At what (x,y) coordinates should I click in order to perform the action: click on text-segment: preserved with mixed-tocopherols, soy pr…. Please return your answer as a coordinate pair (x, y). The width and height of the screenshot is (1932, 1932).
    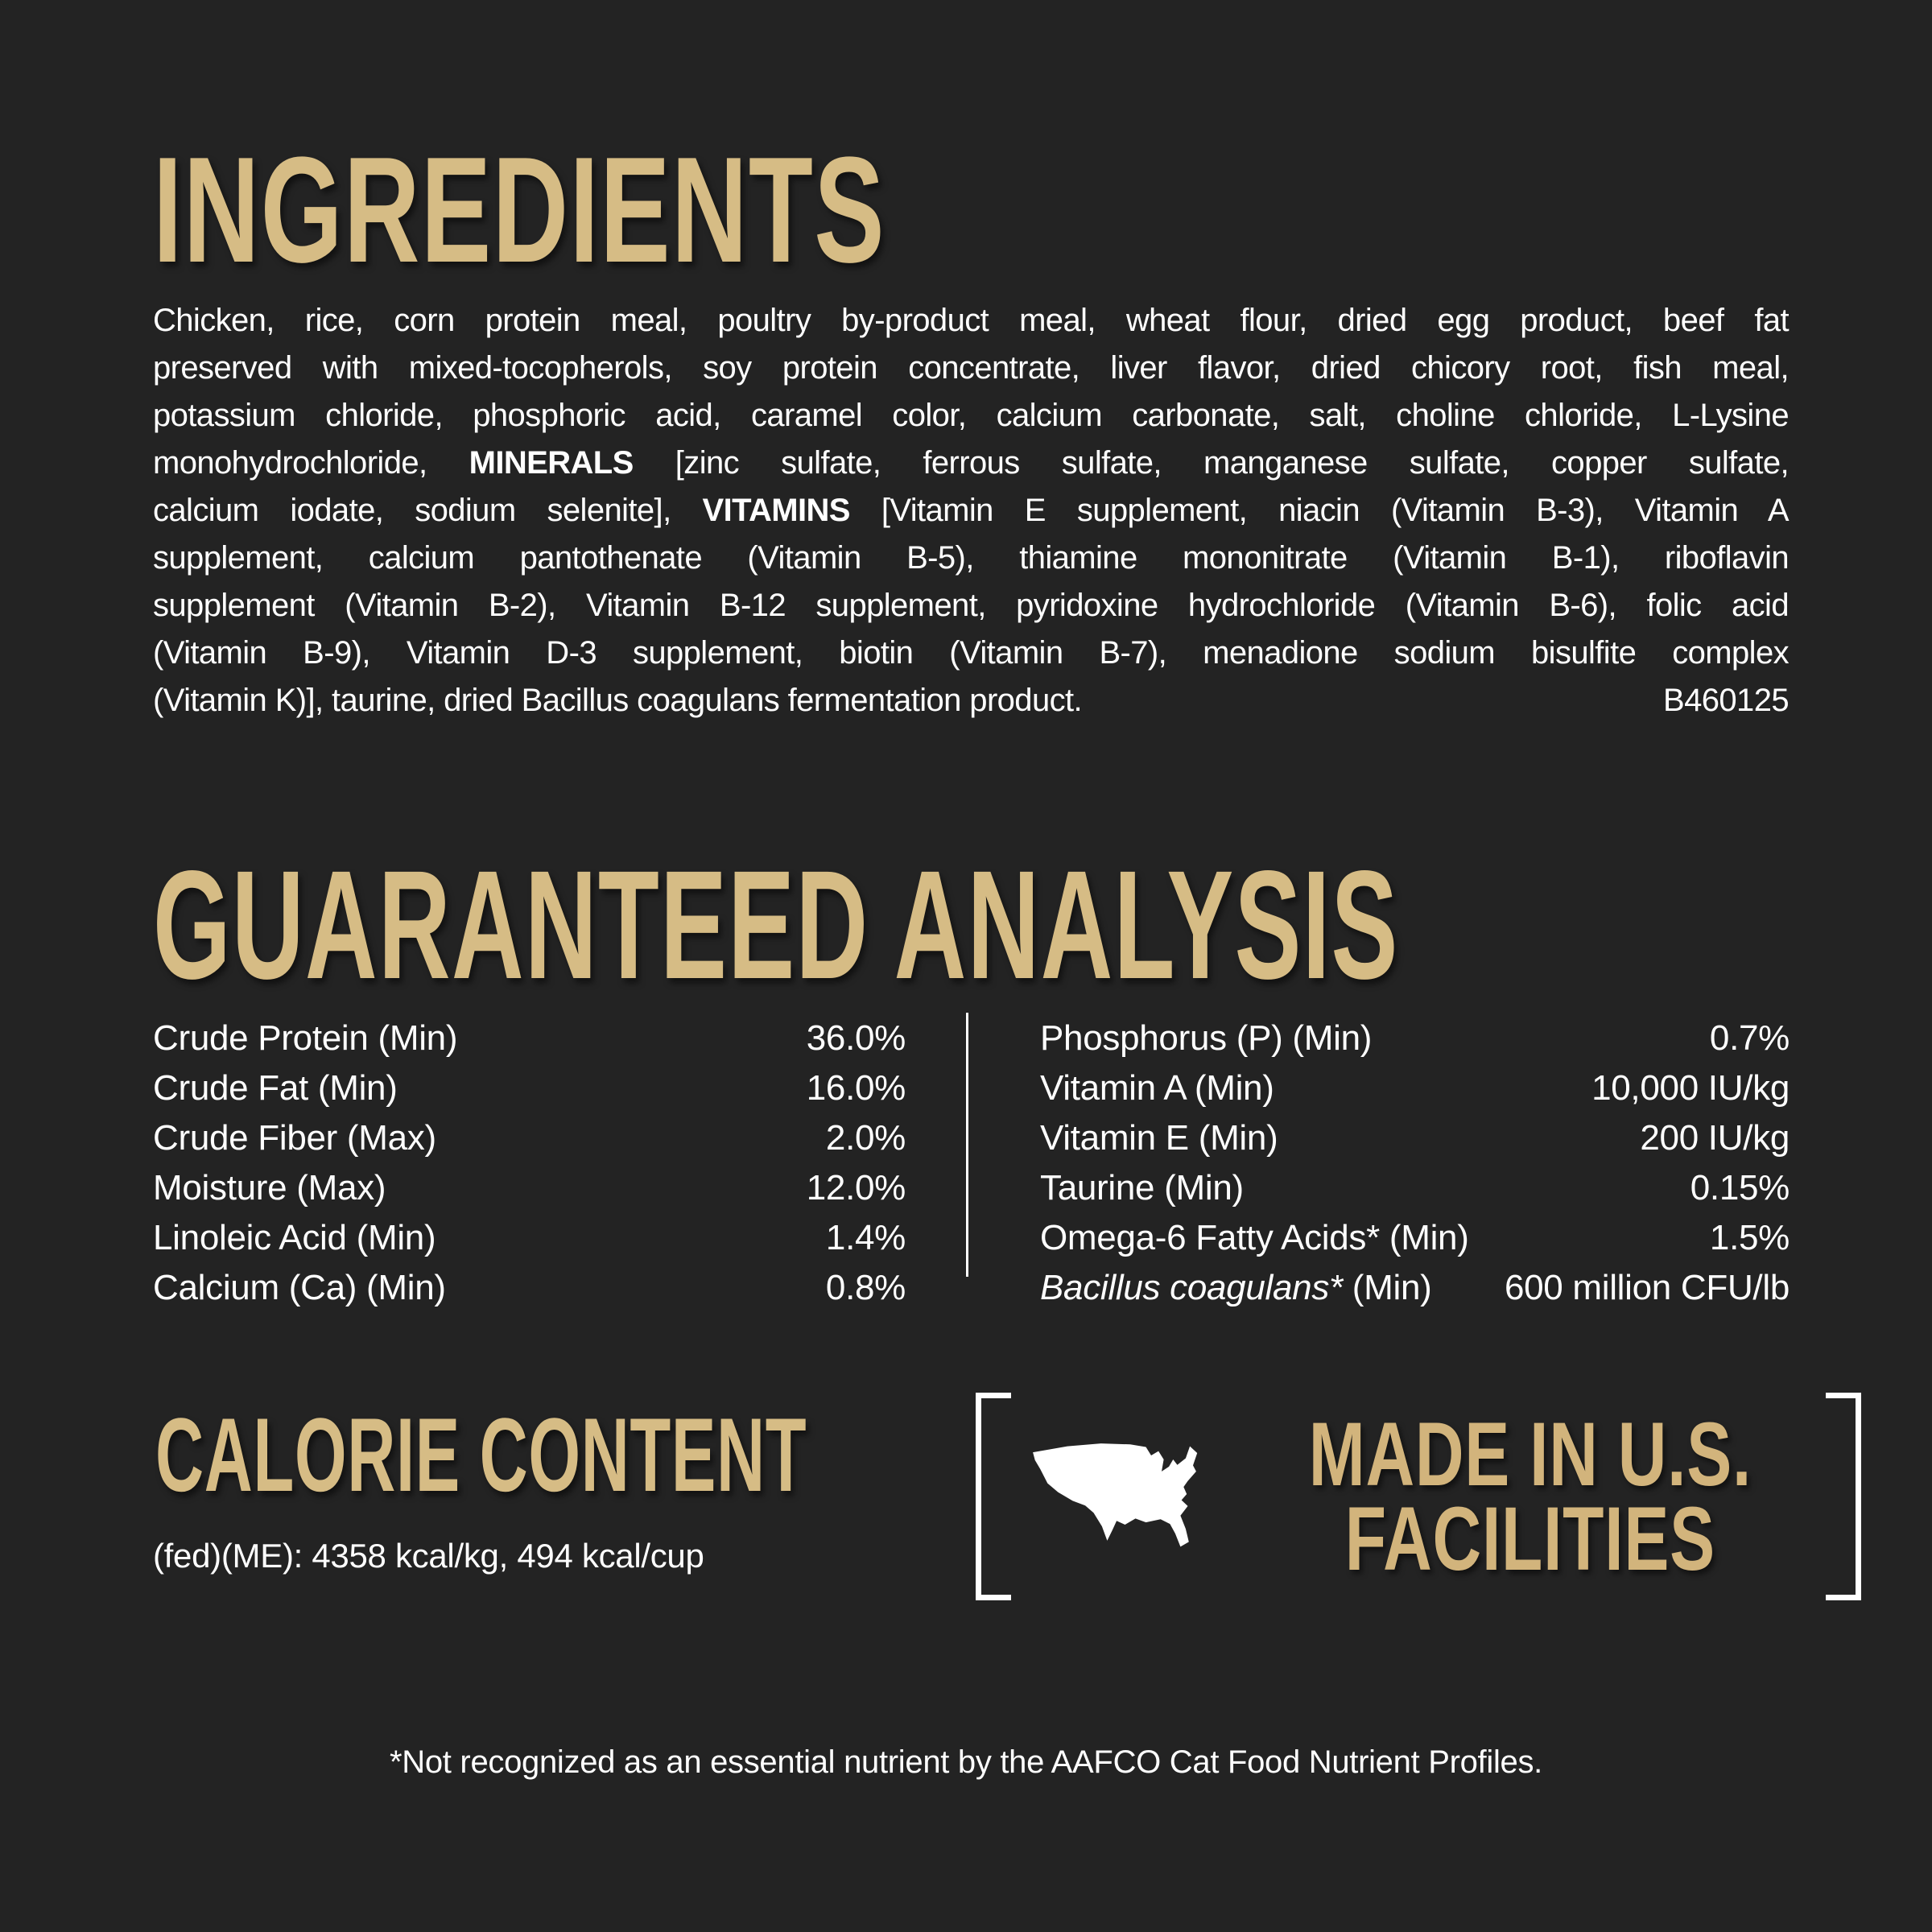
    Looking at the image, I should click on (971, 368).